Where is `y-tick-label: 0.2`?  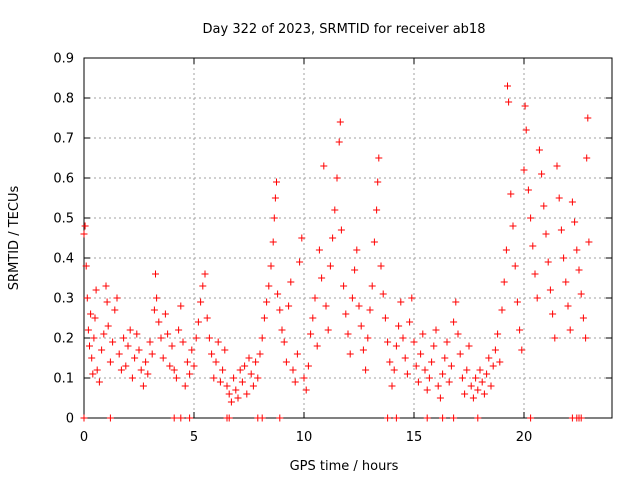
y-tick-label: 0.2 is located at coordinates (63, 339).